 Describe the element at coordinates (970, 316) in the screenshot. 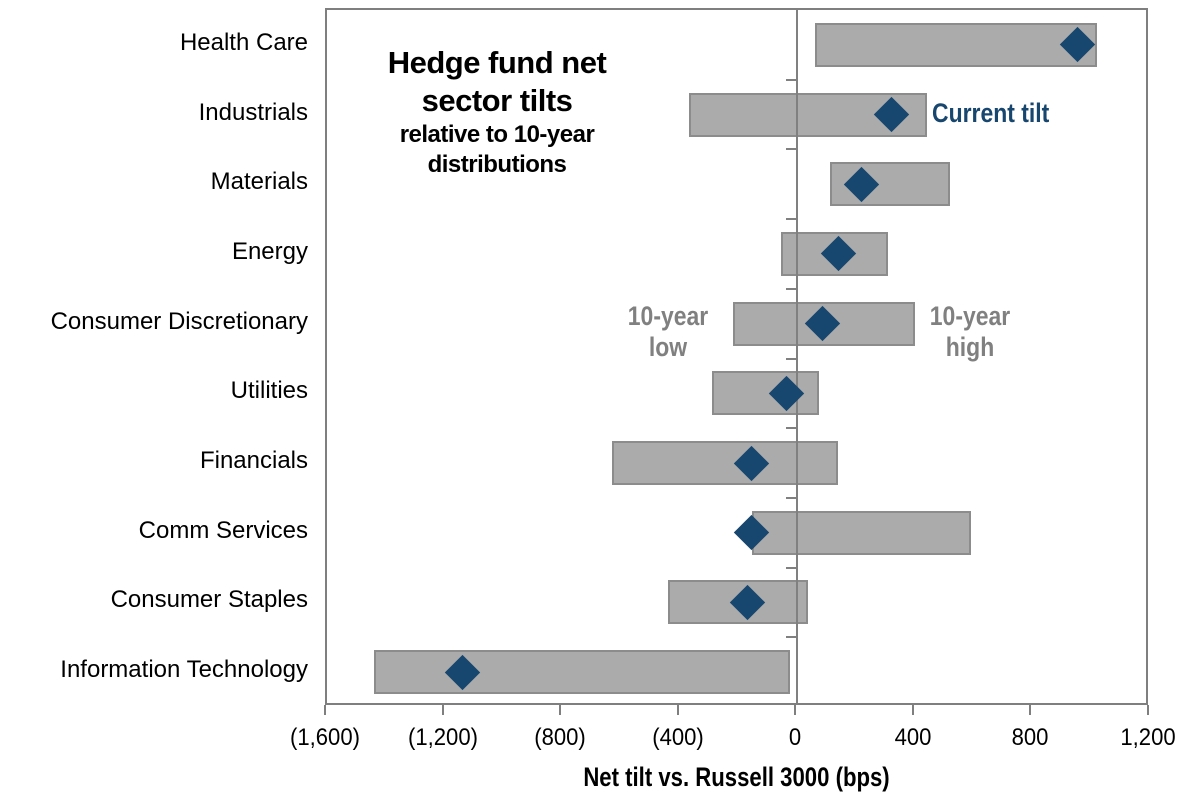

I see `legend-10-year-high-line-1: 10-year` at that location.